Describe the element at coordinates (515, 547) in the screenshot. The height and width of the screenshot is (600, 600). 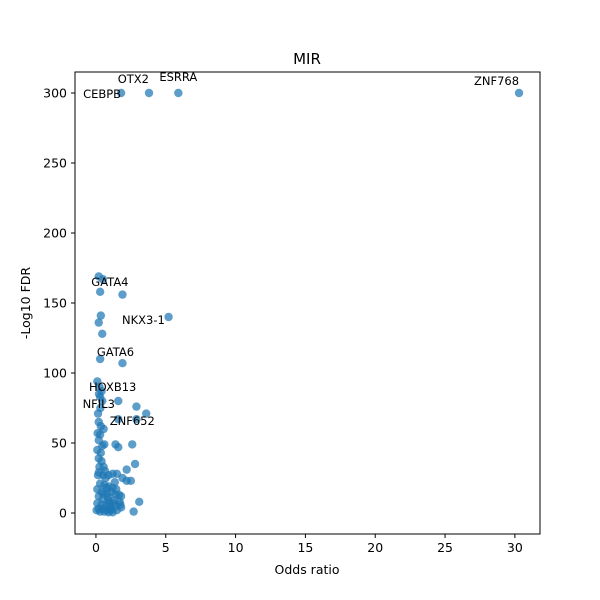
I see `x-tick-label: 30` at that location.